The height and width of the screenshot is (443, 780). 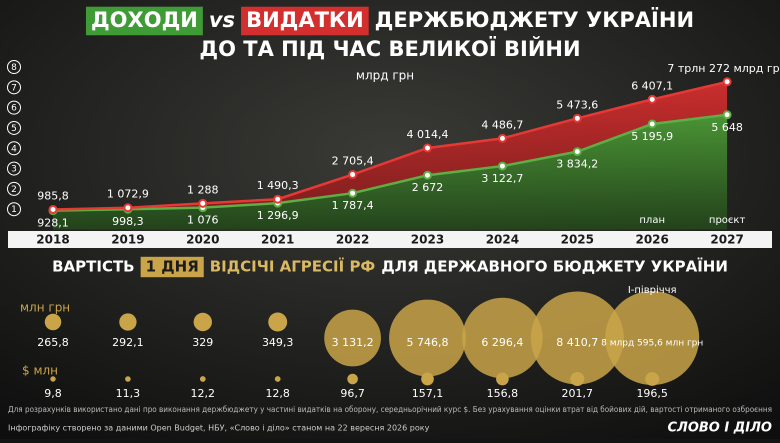 What do you see at coordinates (128, 393) in the screenshot?
I see `usd-label: 11,3` at bounding box center [128, 393].